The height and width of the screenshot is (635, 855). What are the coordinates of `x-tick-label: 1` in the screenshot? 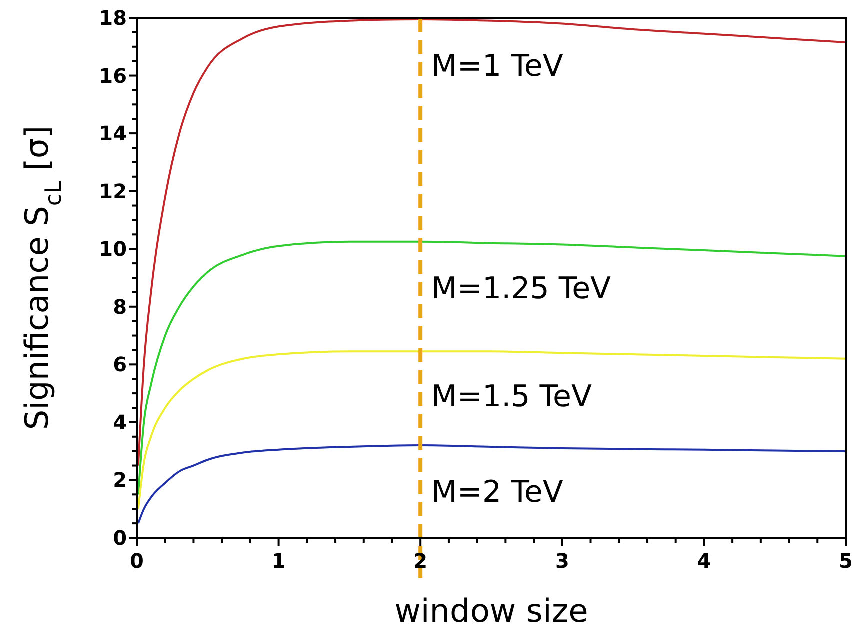 It's located at (279, 561).